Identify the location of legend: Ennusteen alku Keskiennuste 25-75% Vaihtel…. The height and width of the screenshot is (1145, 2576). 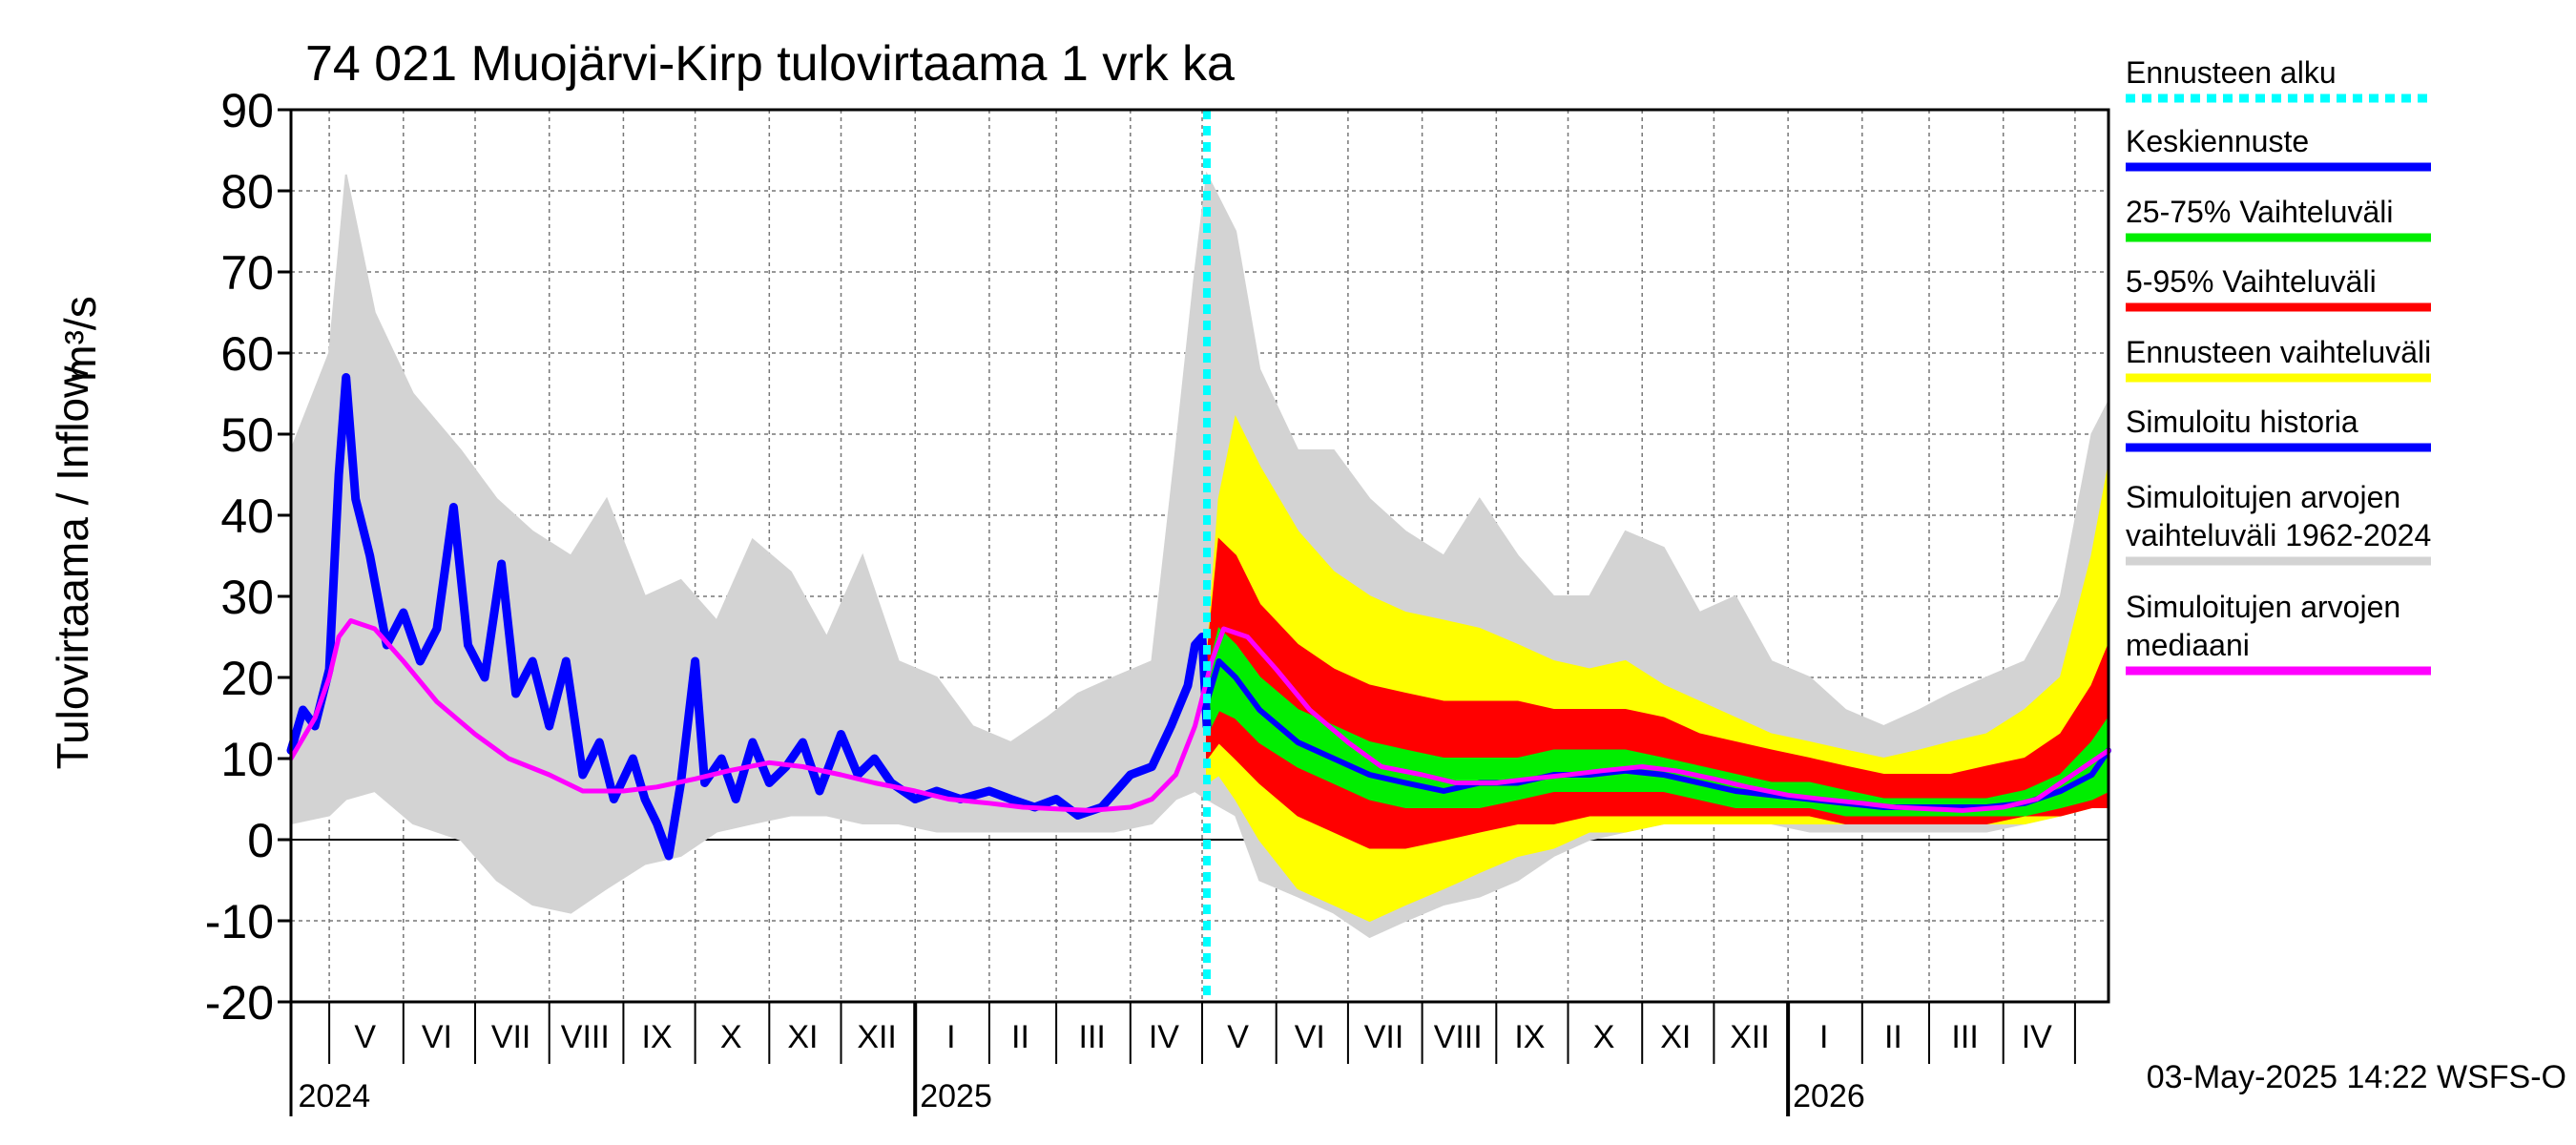
(2278, 365).